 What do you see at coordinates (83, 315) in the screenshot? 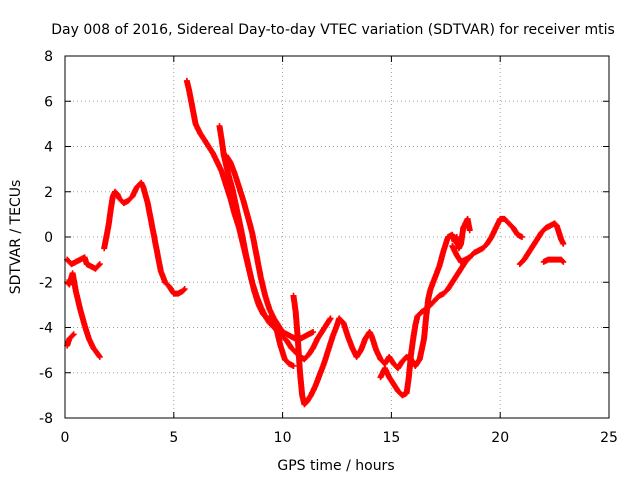
I see `series-s1` at bounding box center [83, 315].